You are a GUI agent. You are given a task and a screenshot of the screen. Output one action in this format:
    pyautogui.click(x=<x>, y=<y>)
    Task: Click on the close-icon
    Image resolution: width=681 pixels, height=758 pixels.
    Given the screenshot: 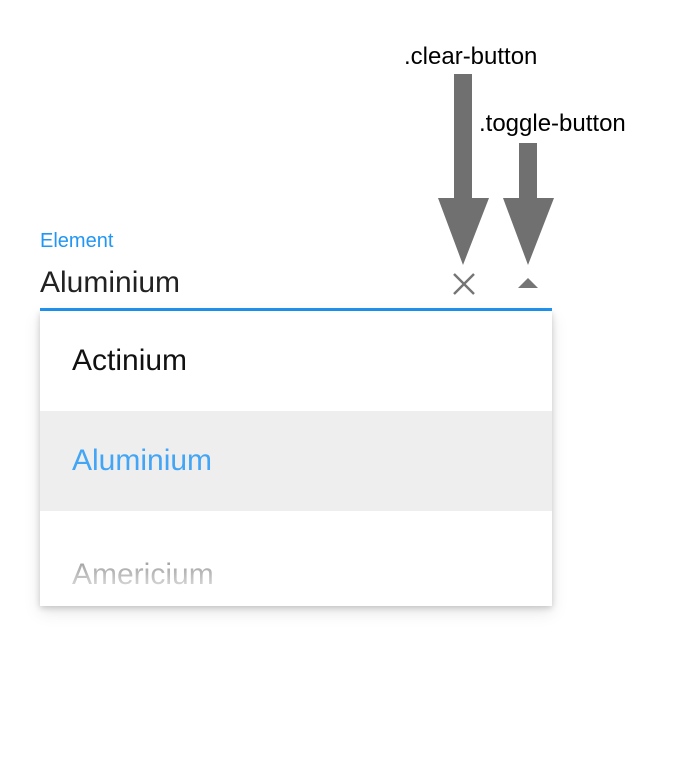 What is the action you would take?
    pyautogui.click(x=464, y=284)
    